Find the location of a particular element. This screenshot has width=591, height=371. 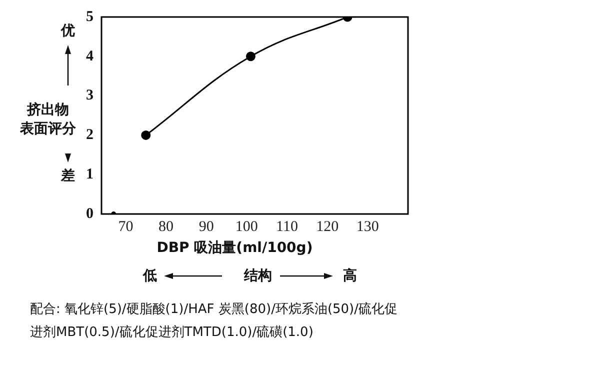

y-tick-label: 2 is located at coordinates (90, 135).